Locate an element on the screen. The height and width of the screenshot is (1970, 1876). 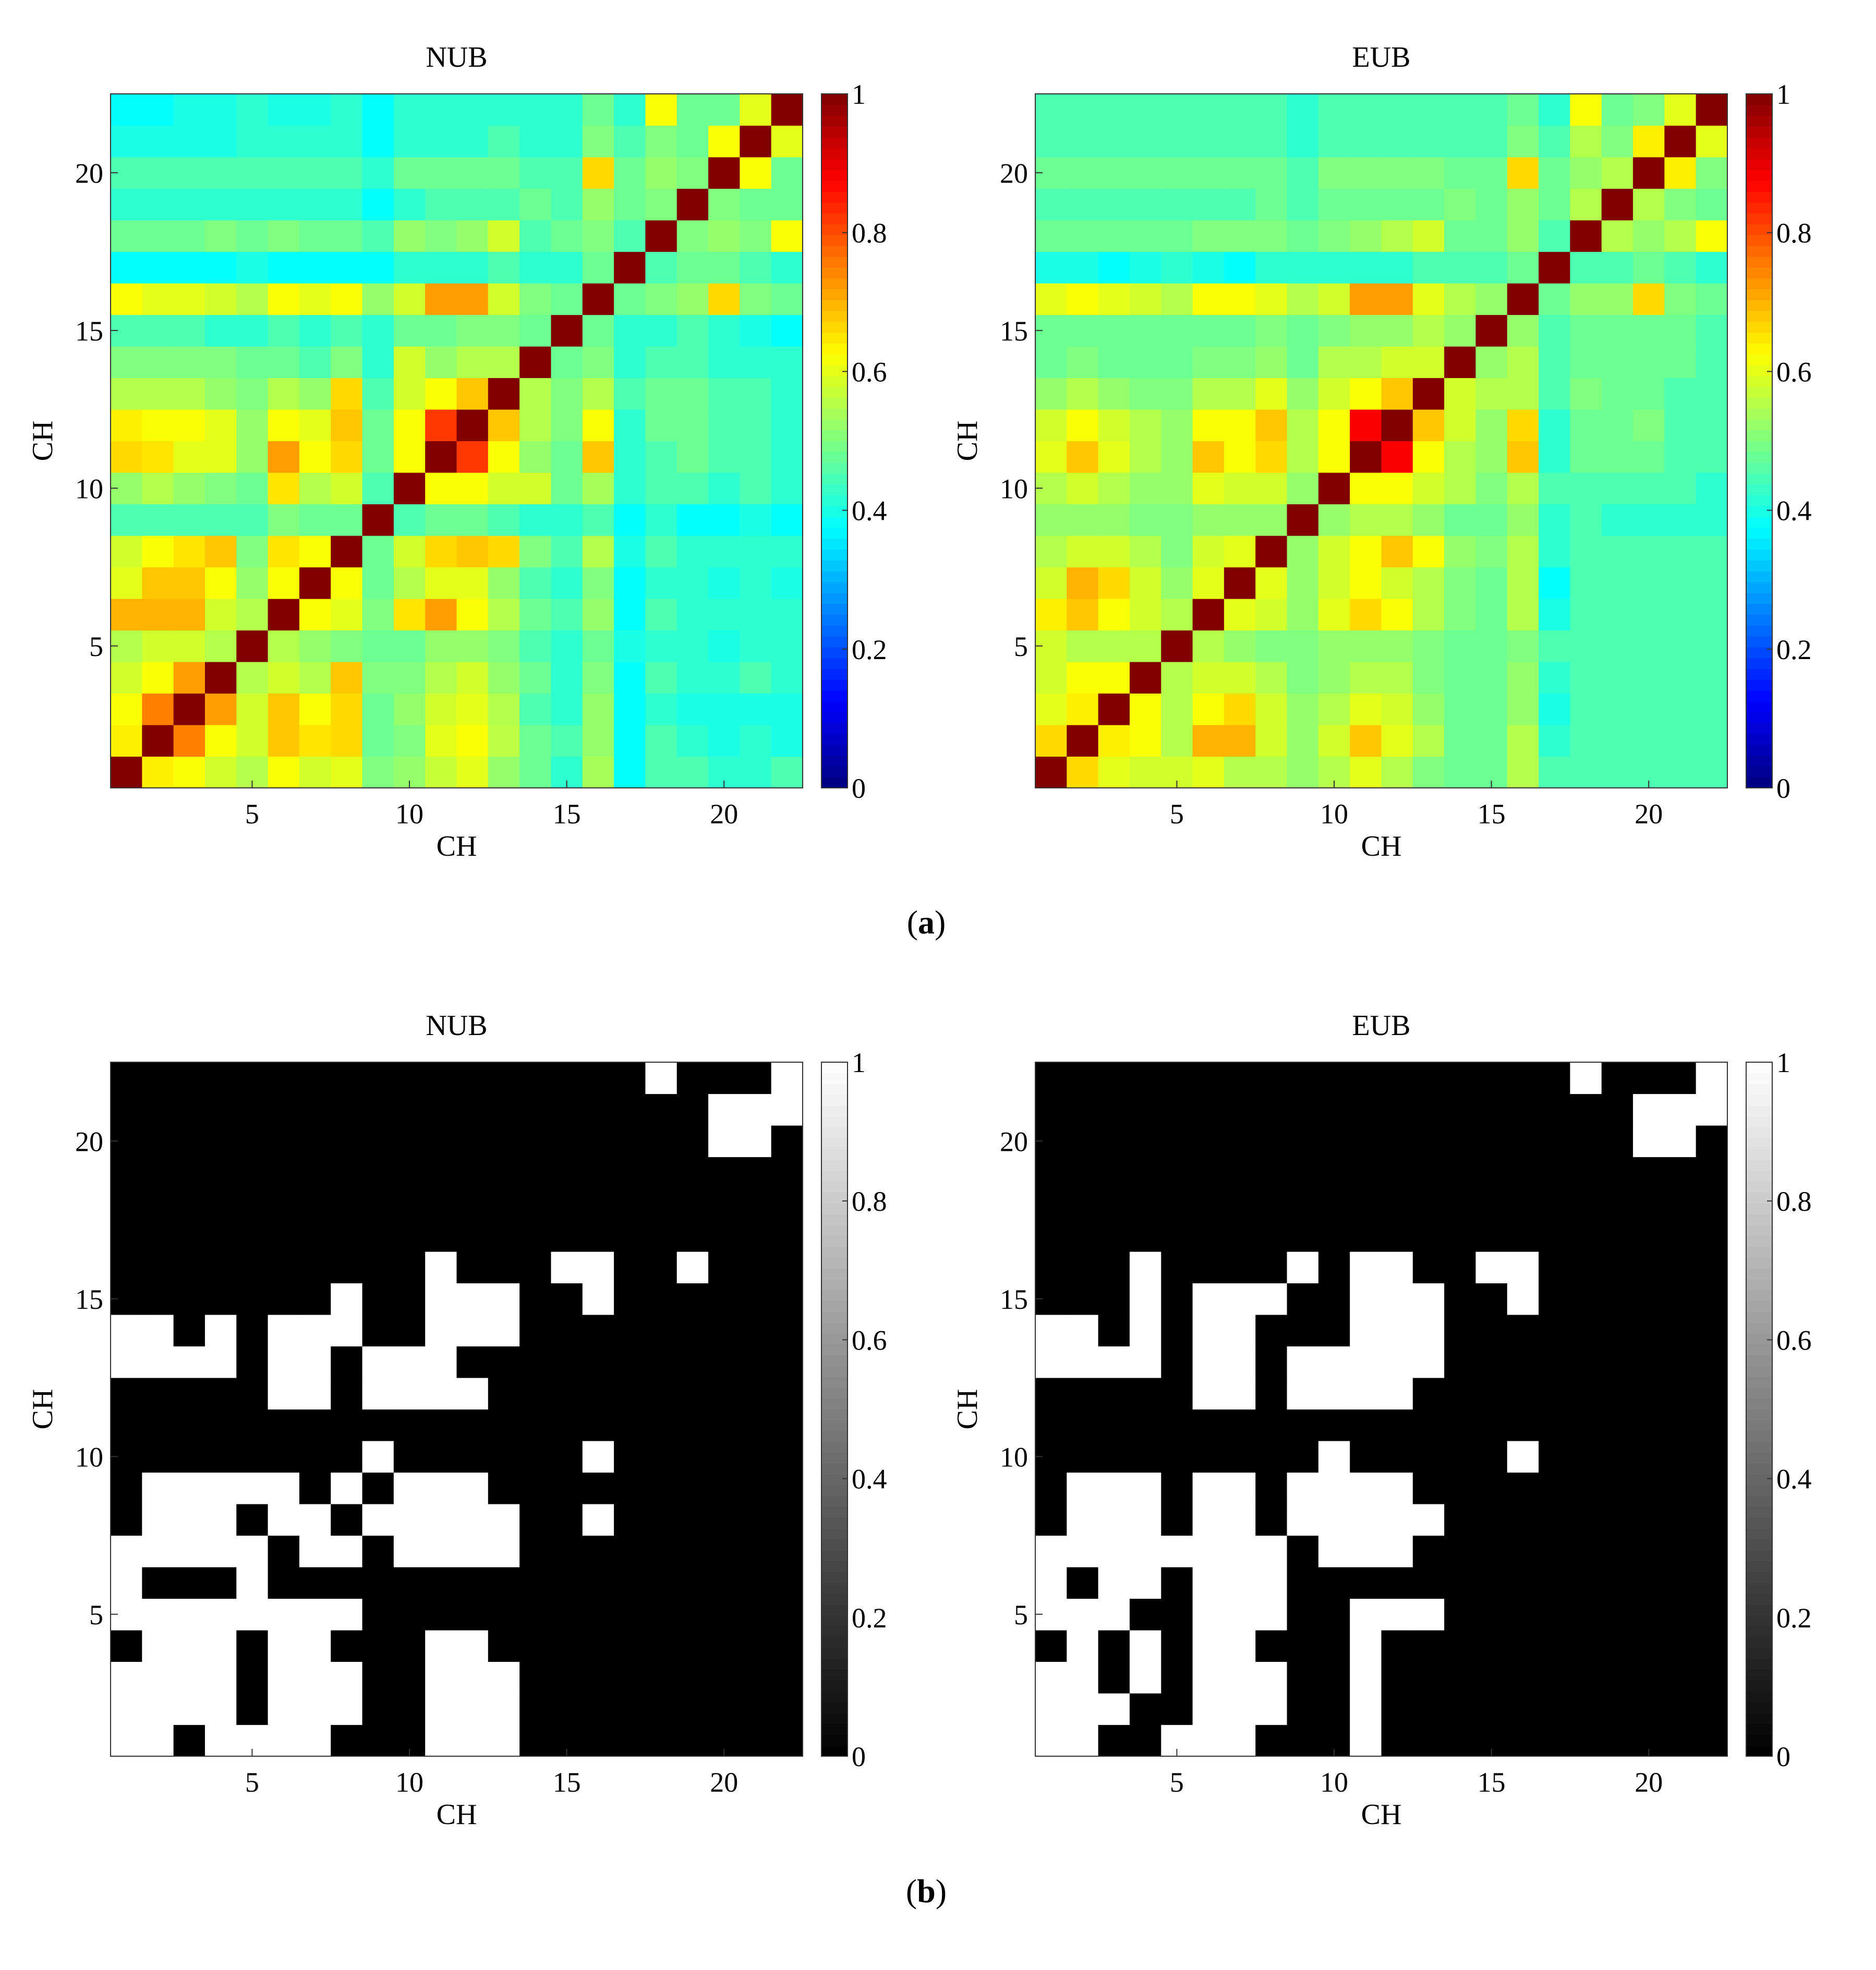
axes-frame is located at coordinates (456, 440).